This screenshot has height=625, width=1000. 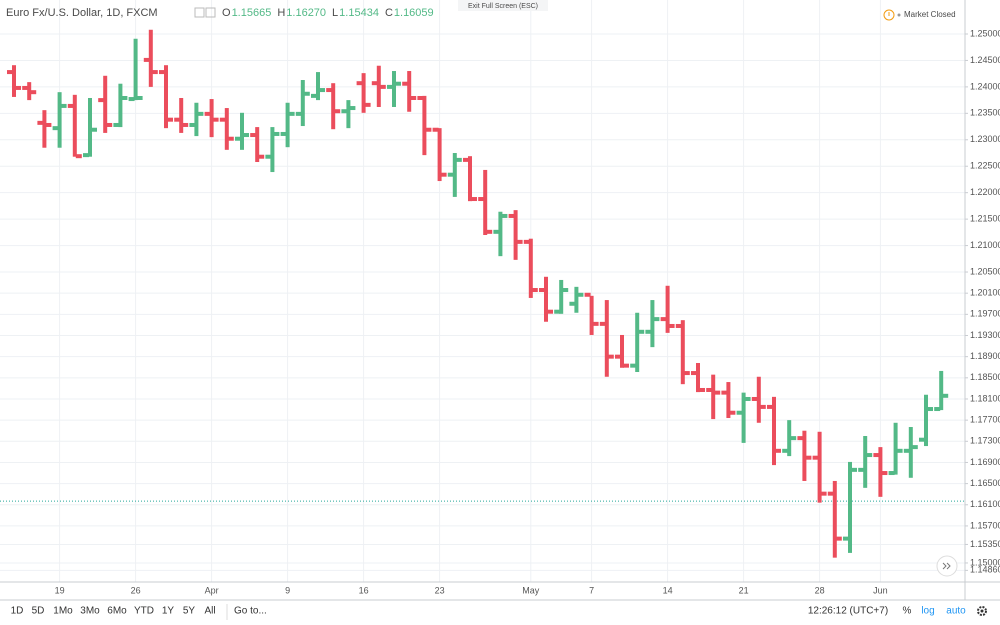 I want to click on range-button: YTD, so click(x=144, y=611).